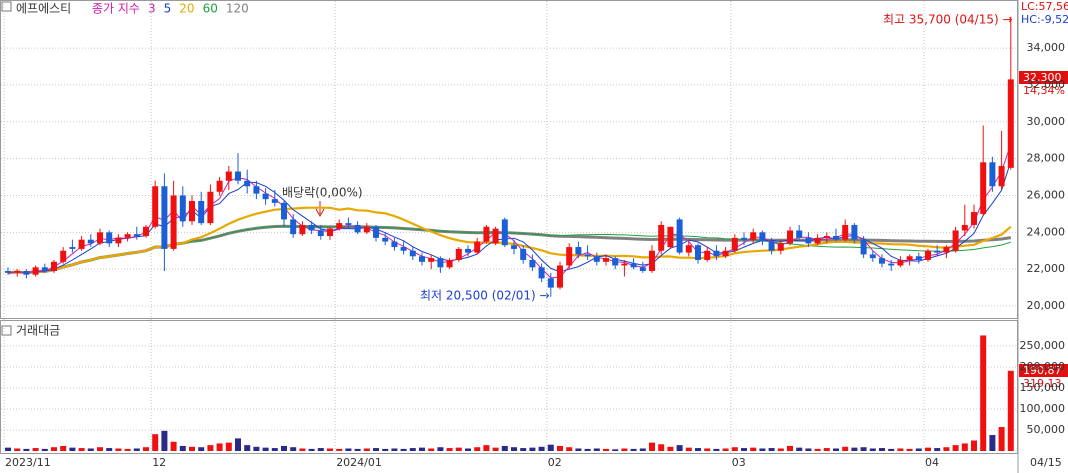  Describe the element at coordinates (1046, 305) in the screenshot. I see `y-tick-label: 20,000` at that location.